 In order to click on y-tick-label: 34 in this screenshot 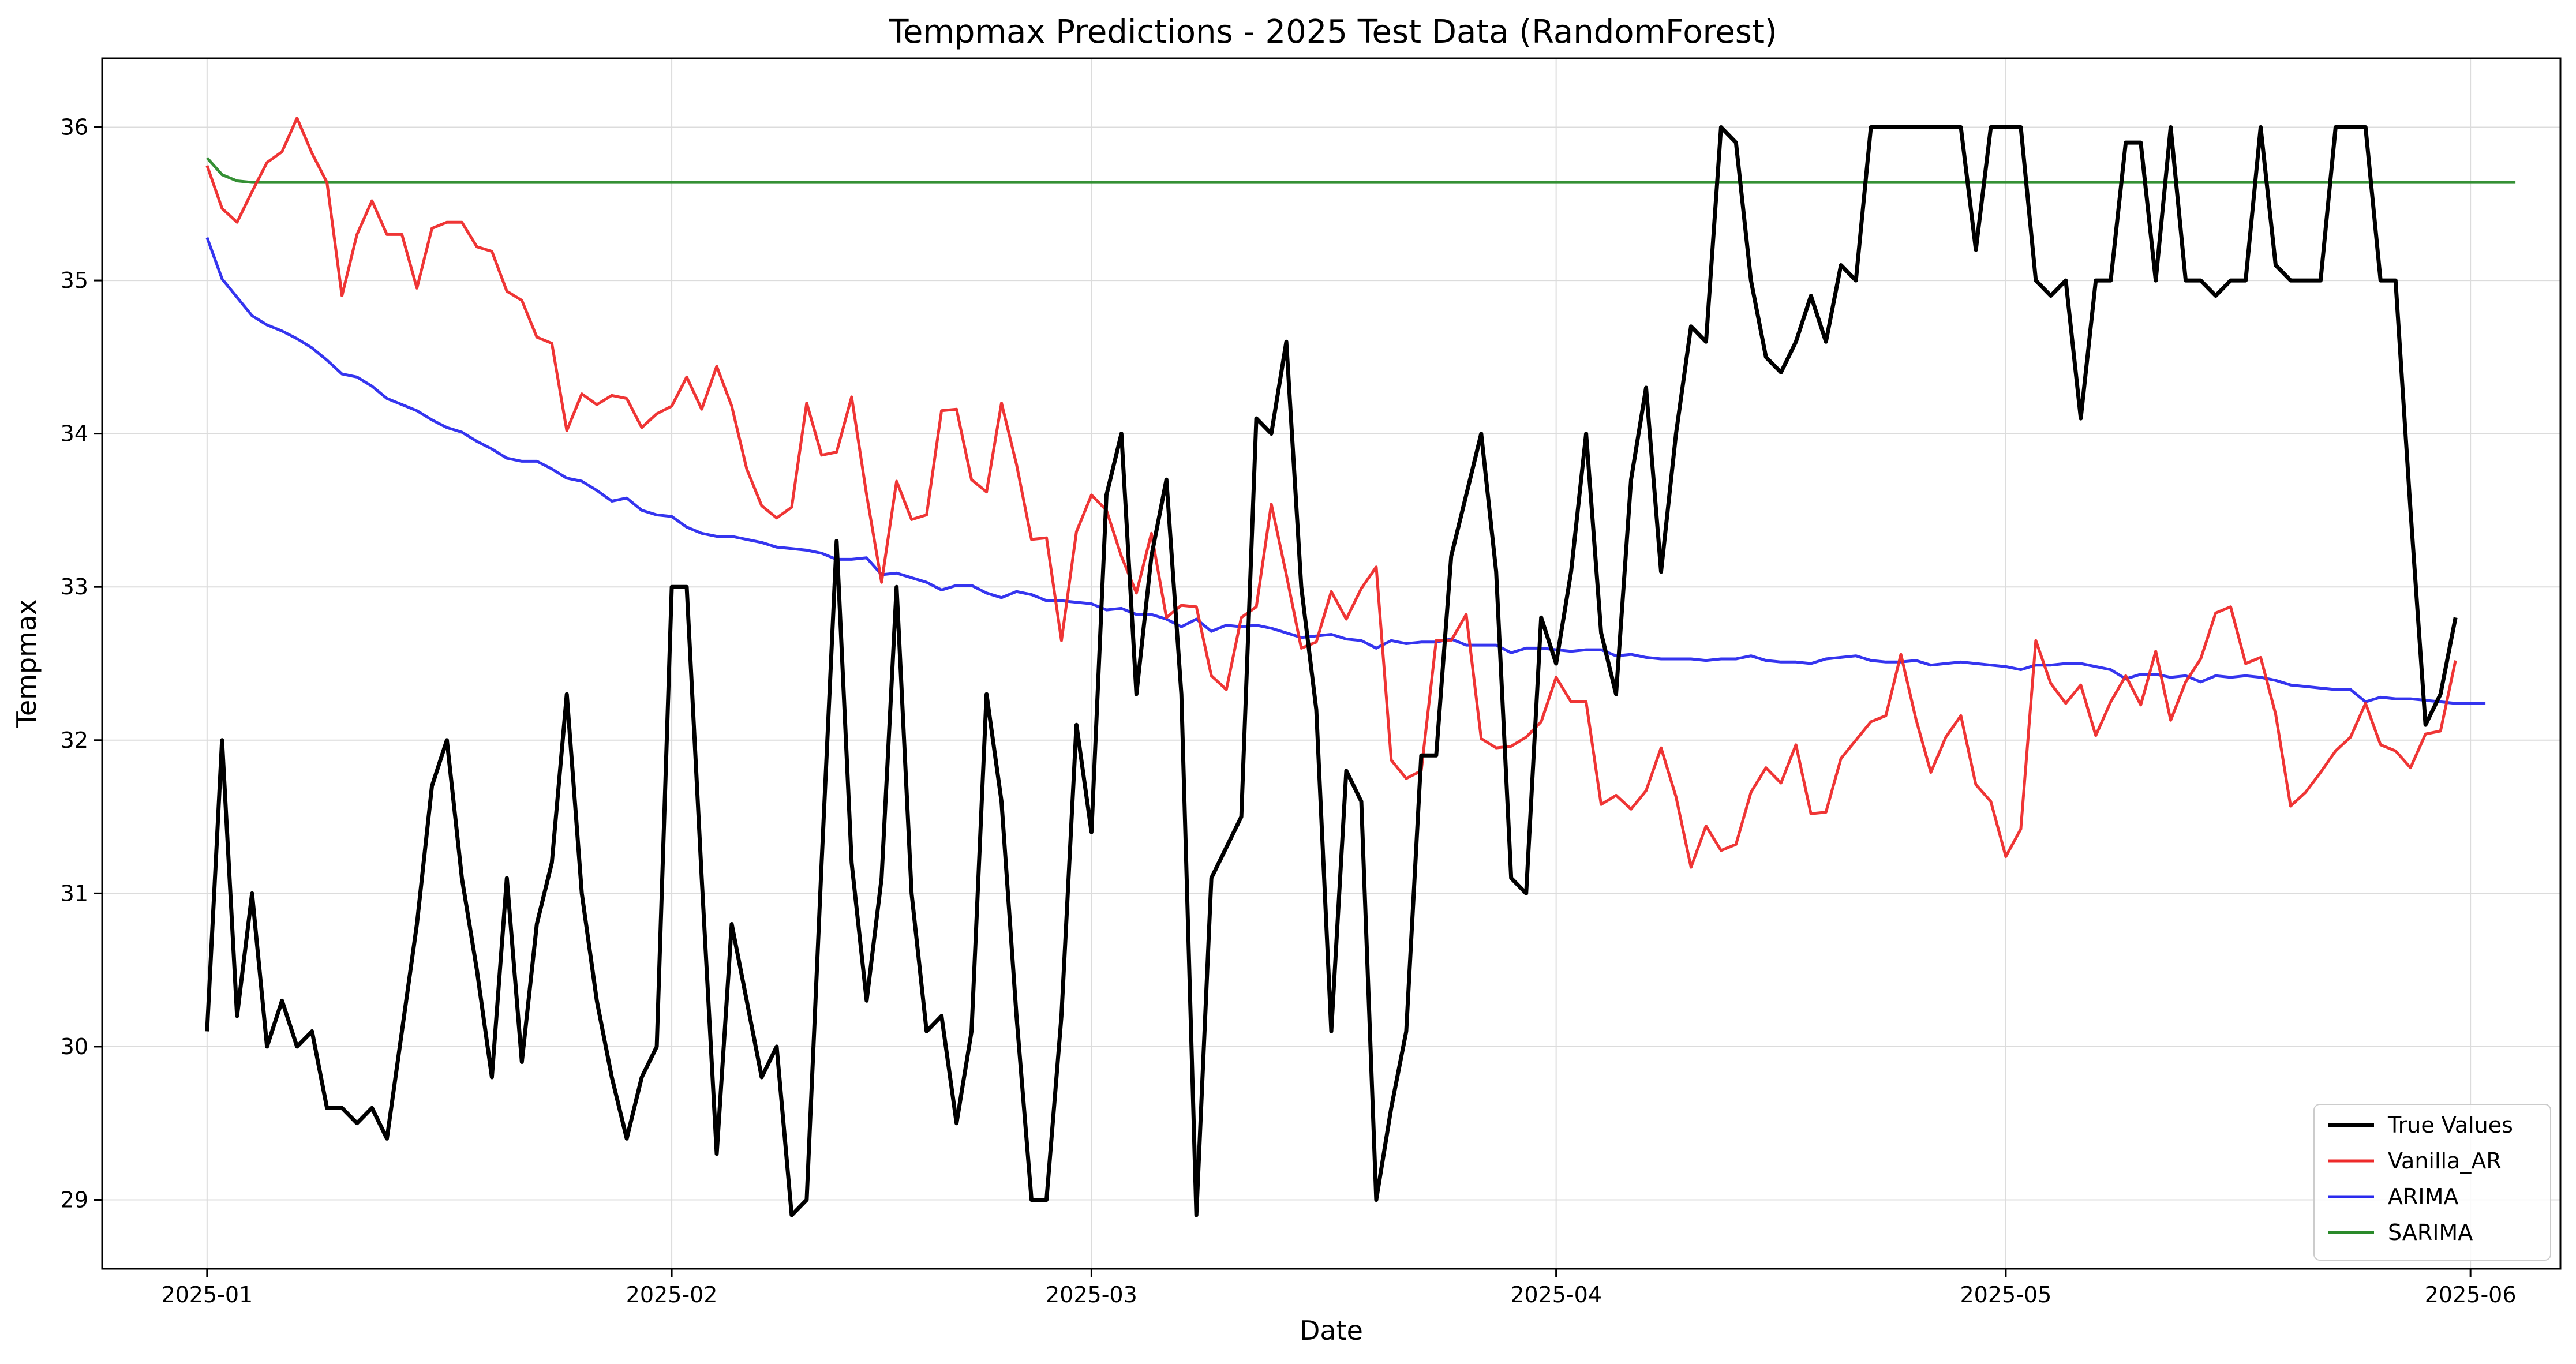, I will do `click(74, 434)`.